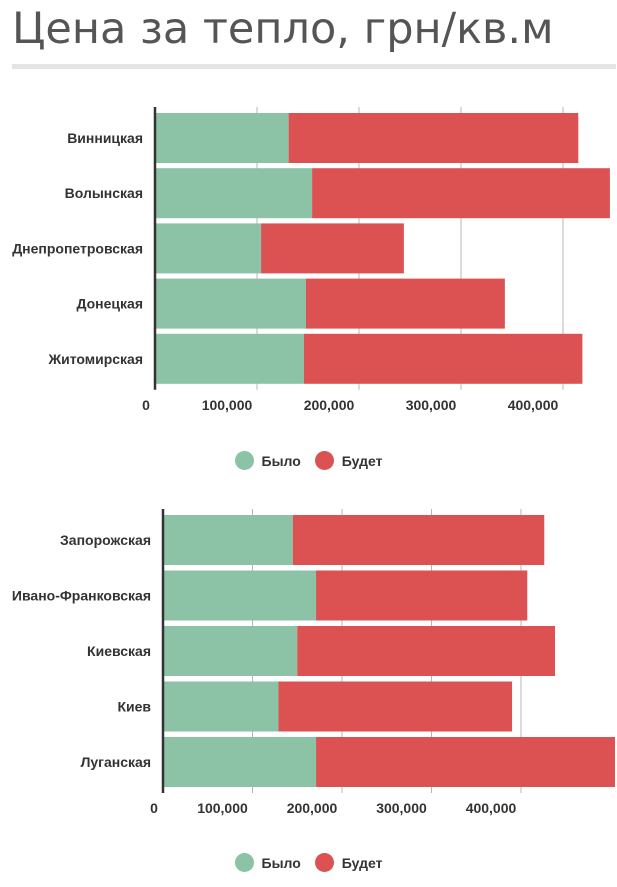 This screenshot has width=617, height=887. What do you see at coordinates (95, 359) in the screenshot?
I see `category-label: Житомирская` at bounding box center [95, 359].